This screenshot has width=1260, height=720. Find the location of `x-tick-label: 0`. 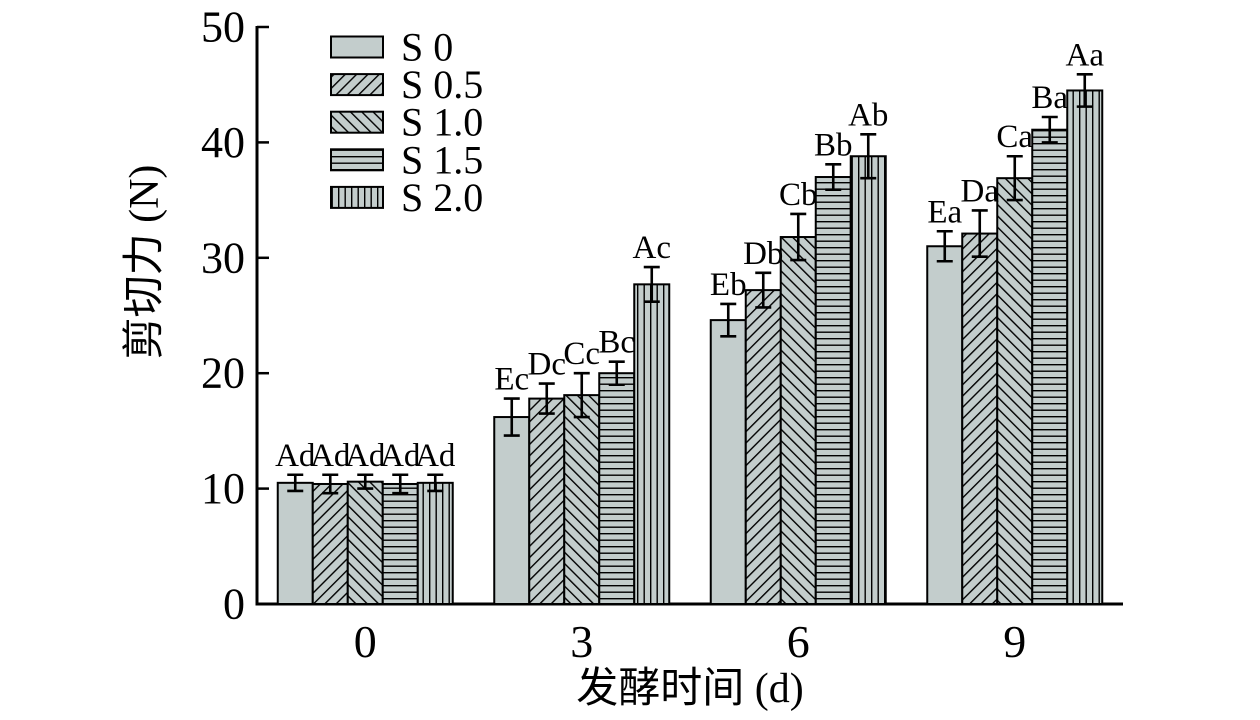

x-tick-label: 0 is located at coordinates (365, 641).